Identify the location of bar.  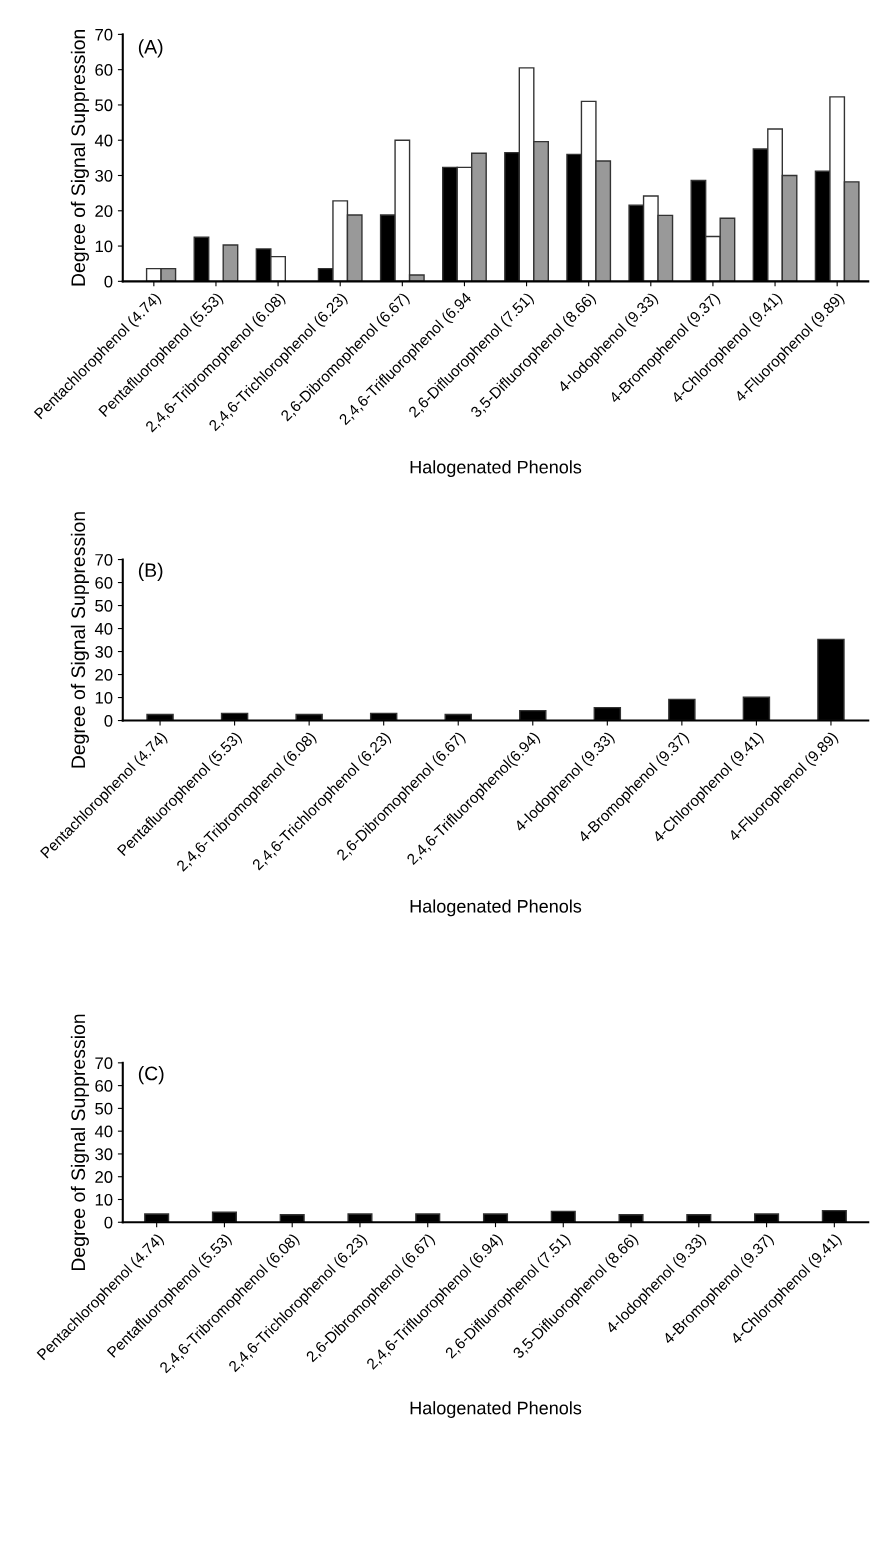
(230, 263).